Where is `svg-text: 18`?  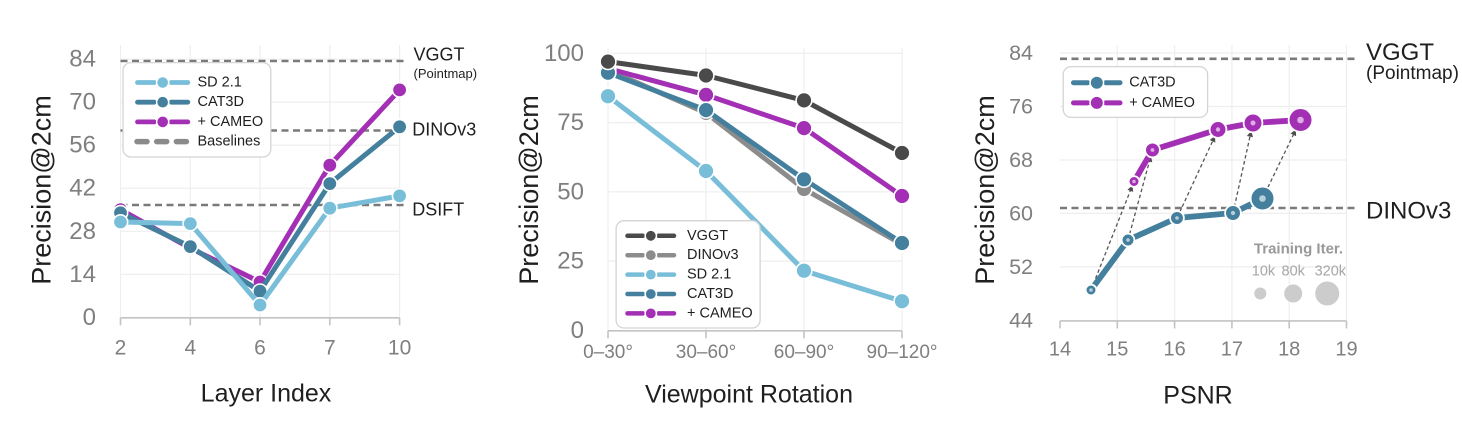
svg-text: 18 is located at coordinates (1289, 350).